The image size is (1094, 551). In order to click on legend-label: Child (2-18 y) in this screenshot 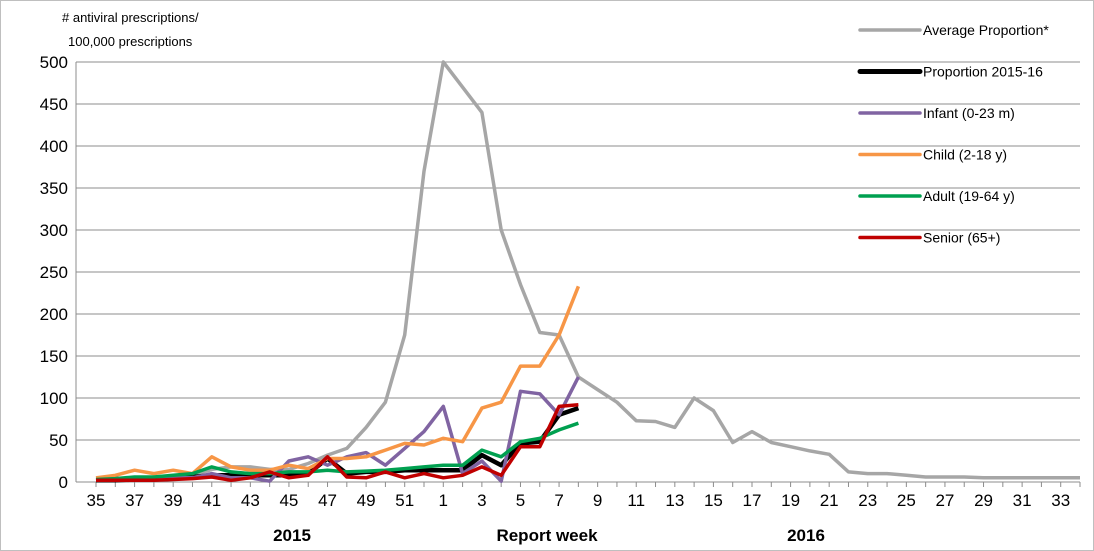, I will do `click(965, 155)`.